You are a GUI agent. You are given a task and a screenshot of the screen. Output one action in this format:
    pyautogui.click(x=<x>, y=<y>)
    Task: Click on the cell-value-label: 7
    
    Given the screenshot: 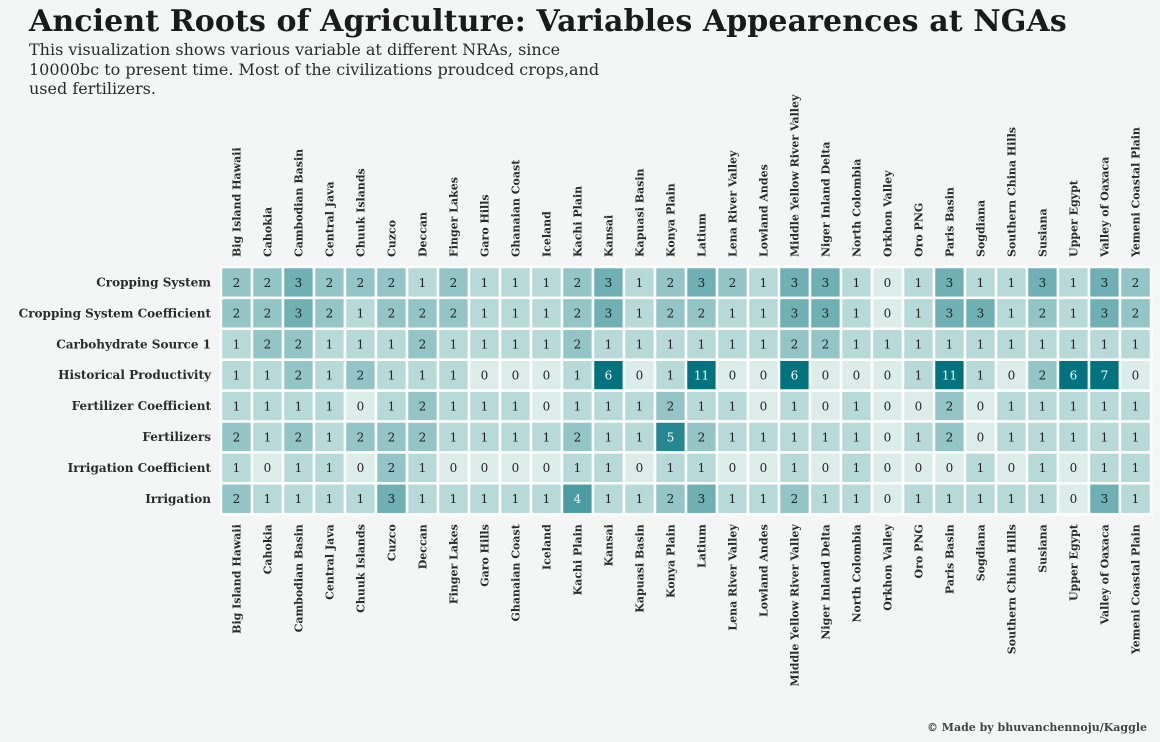 What is the action you would take?
    pyautogui.click(x=1105, y=375)
    